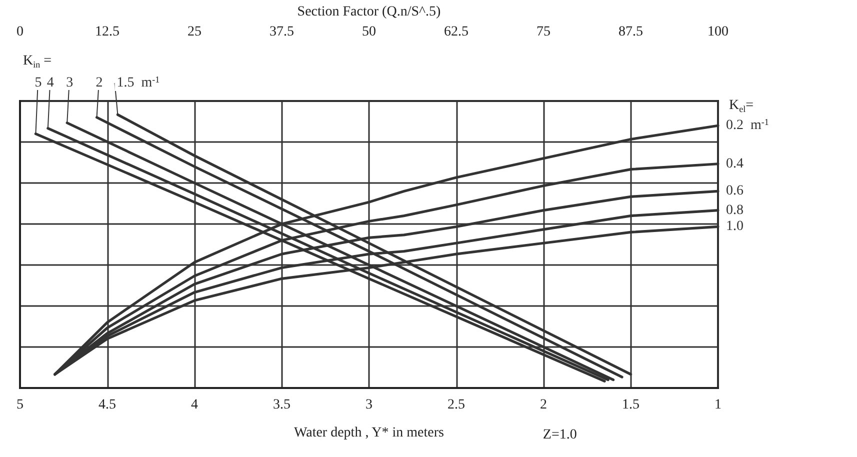 The width and height of the screenshot is (857, 457). I want to click on text: 5, so click(38, 83).